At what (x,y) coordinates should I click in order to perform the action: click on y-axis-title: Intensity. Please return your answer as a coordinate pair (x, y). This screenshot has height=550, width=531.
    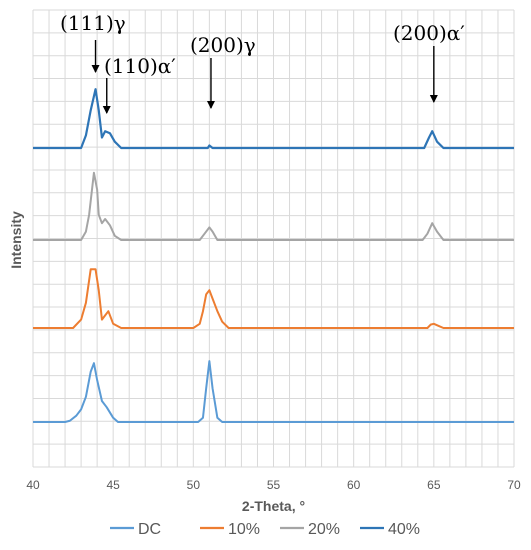
    Looking at the image, I should click on (16, 240).